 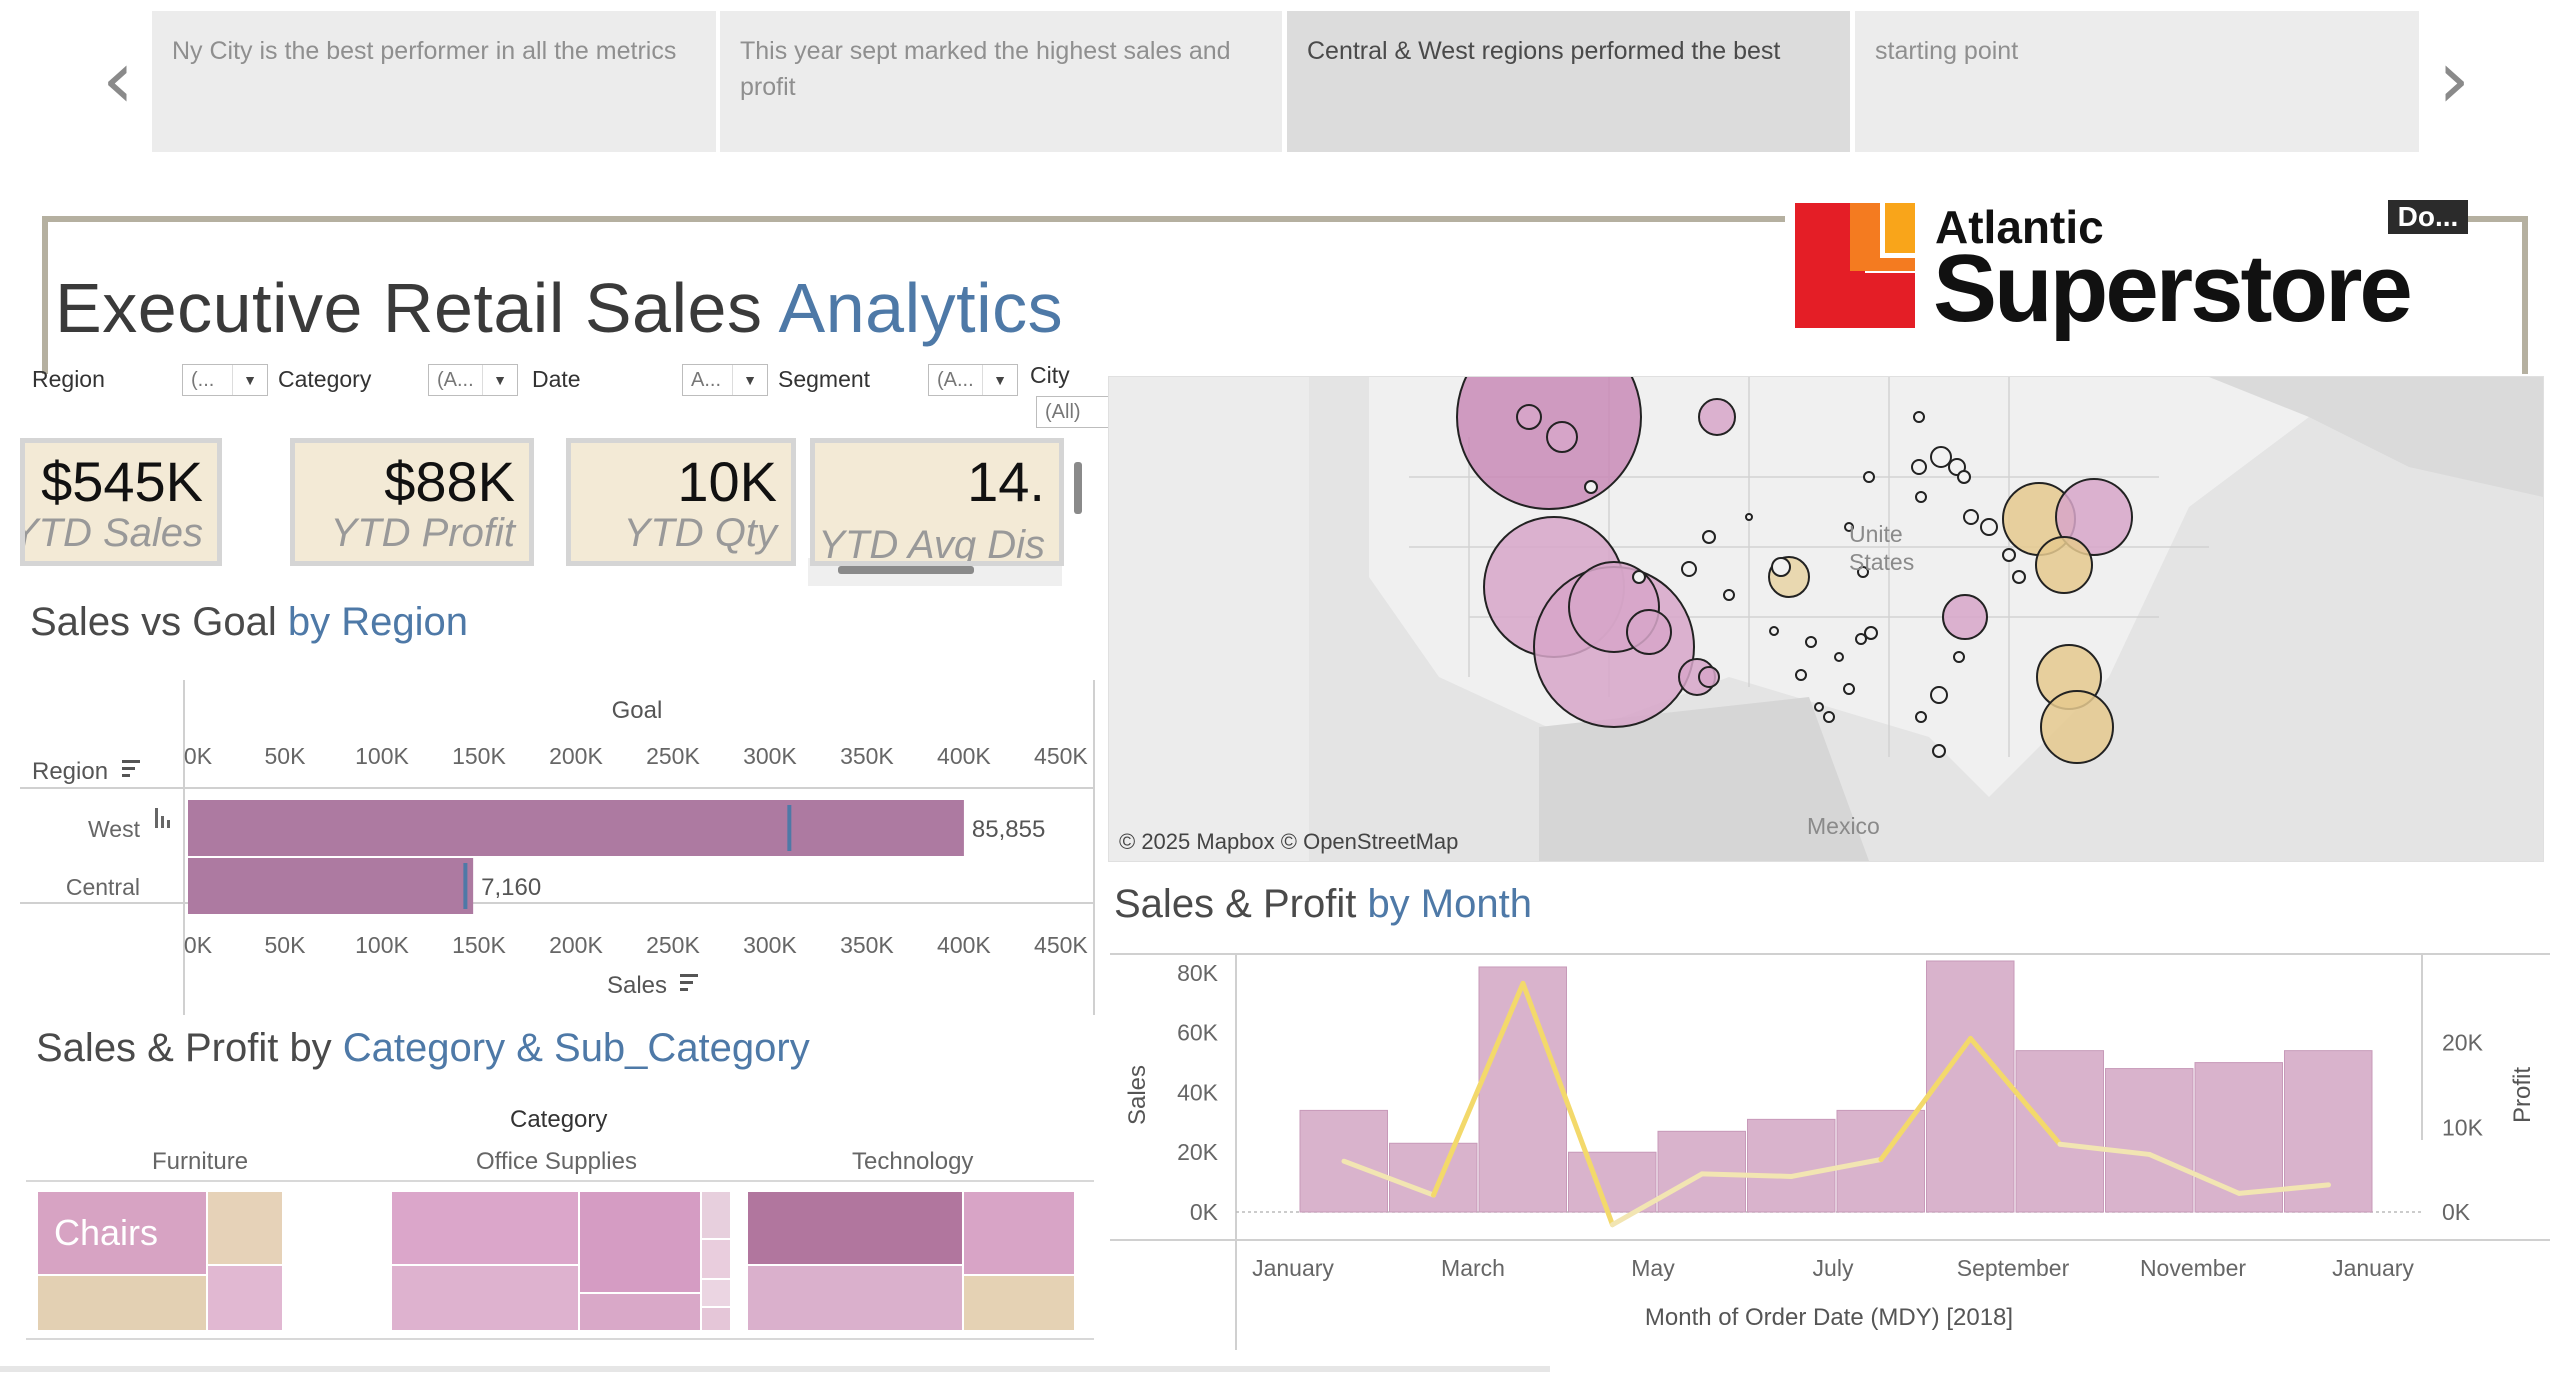 What do you see at coordinates (1198, 1033) in the screenshot?
I see `sales-axis-tick: 60K` at bounding box center [1198, 1033].